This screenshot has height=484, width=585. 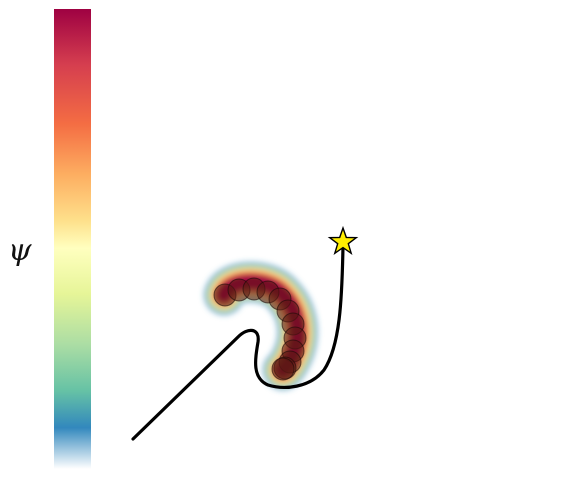 I want to click on colorbar, so click(x=72, y=239).